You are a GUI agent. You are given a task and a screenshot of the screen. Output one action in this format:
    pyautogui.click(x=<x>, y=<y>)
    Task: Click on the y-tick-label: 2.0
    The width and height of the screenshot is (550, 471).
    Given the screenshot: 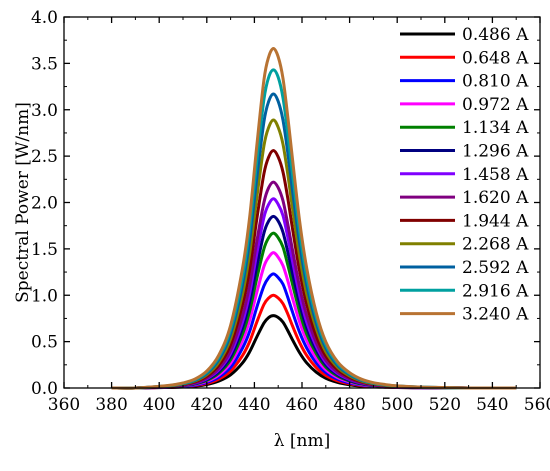 What is the action you would take?
    pyautogui.click(x=44, y=204)
    